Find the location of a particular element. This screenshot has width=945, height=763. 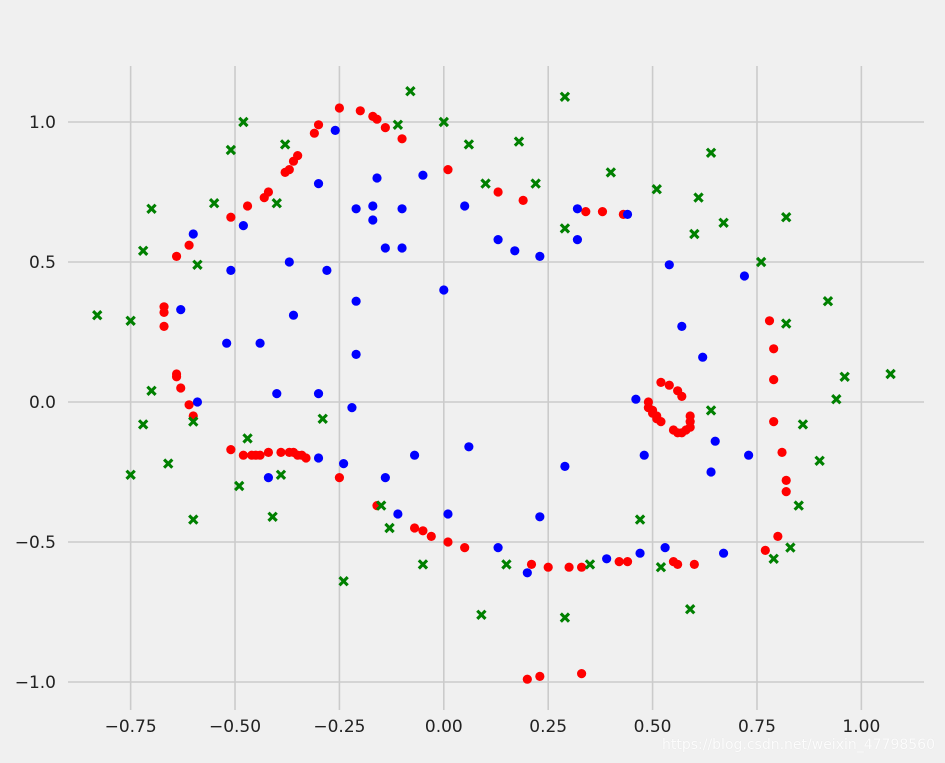

x-tick-label: 1.00 is located at coordinates (861, 727).